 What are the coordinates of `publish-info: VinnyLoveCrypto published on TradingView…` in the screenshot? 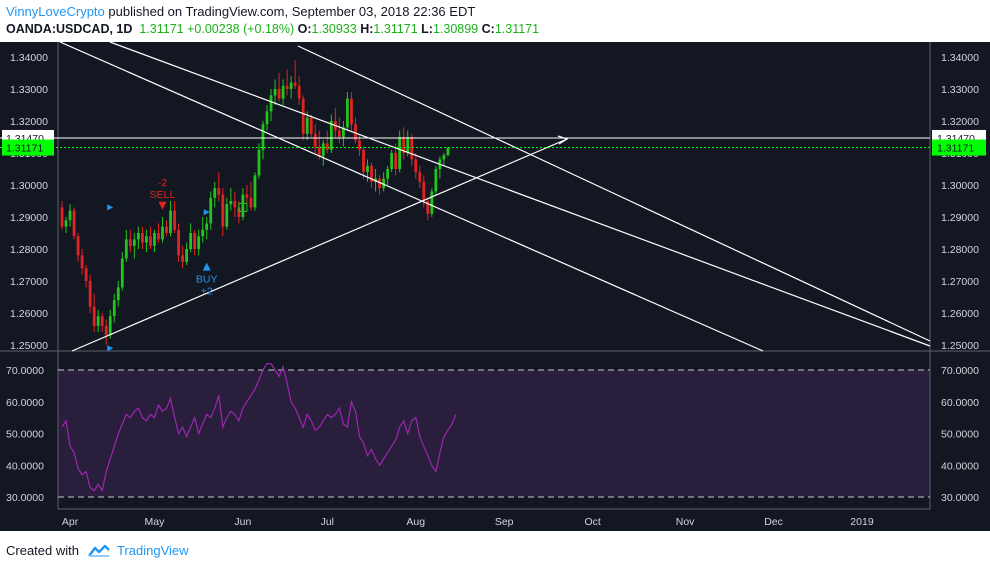 It's located at (240, 11).